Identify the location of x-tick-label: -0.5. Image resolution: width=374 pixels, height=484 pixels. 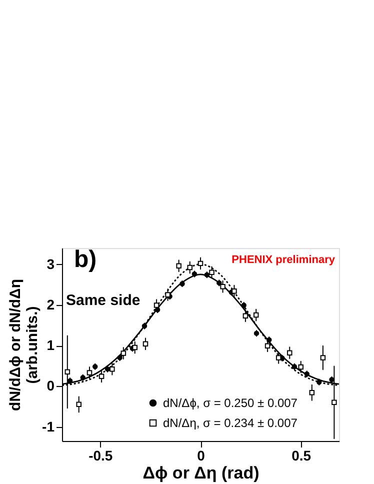
(100, 456).